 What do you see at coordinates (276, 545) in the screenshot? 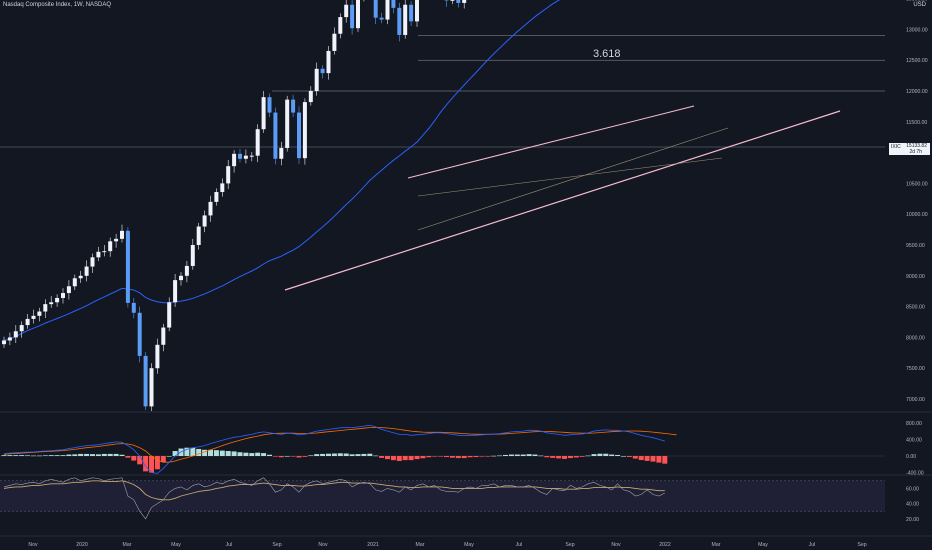
I see `time-axis-tick: Sep` at bounding box center [276, 545].